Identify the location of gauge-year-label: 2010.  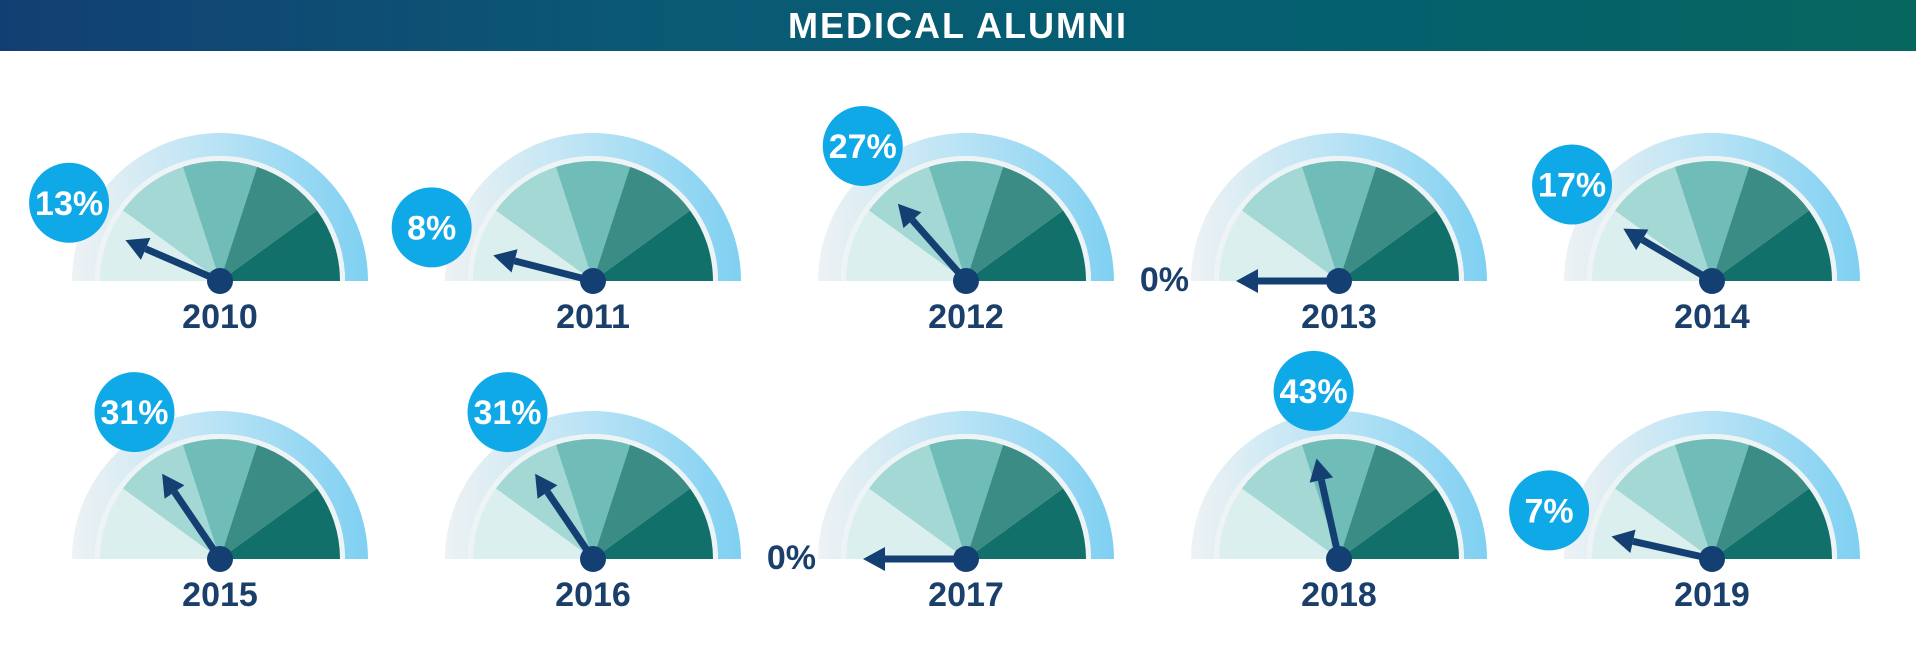
(220, 317).